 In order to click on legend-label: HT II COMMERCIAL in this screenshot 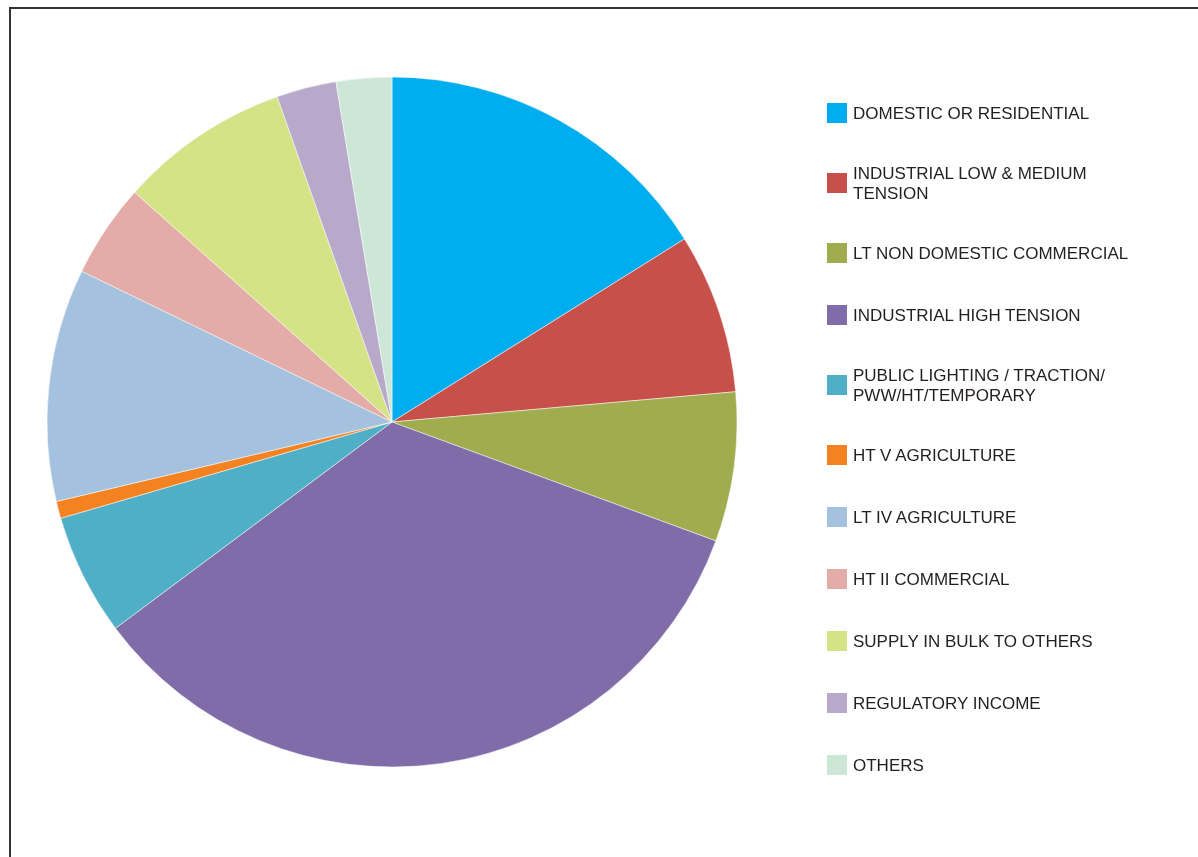, I will do `click(931, 579)`.